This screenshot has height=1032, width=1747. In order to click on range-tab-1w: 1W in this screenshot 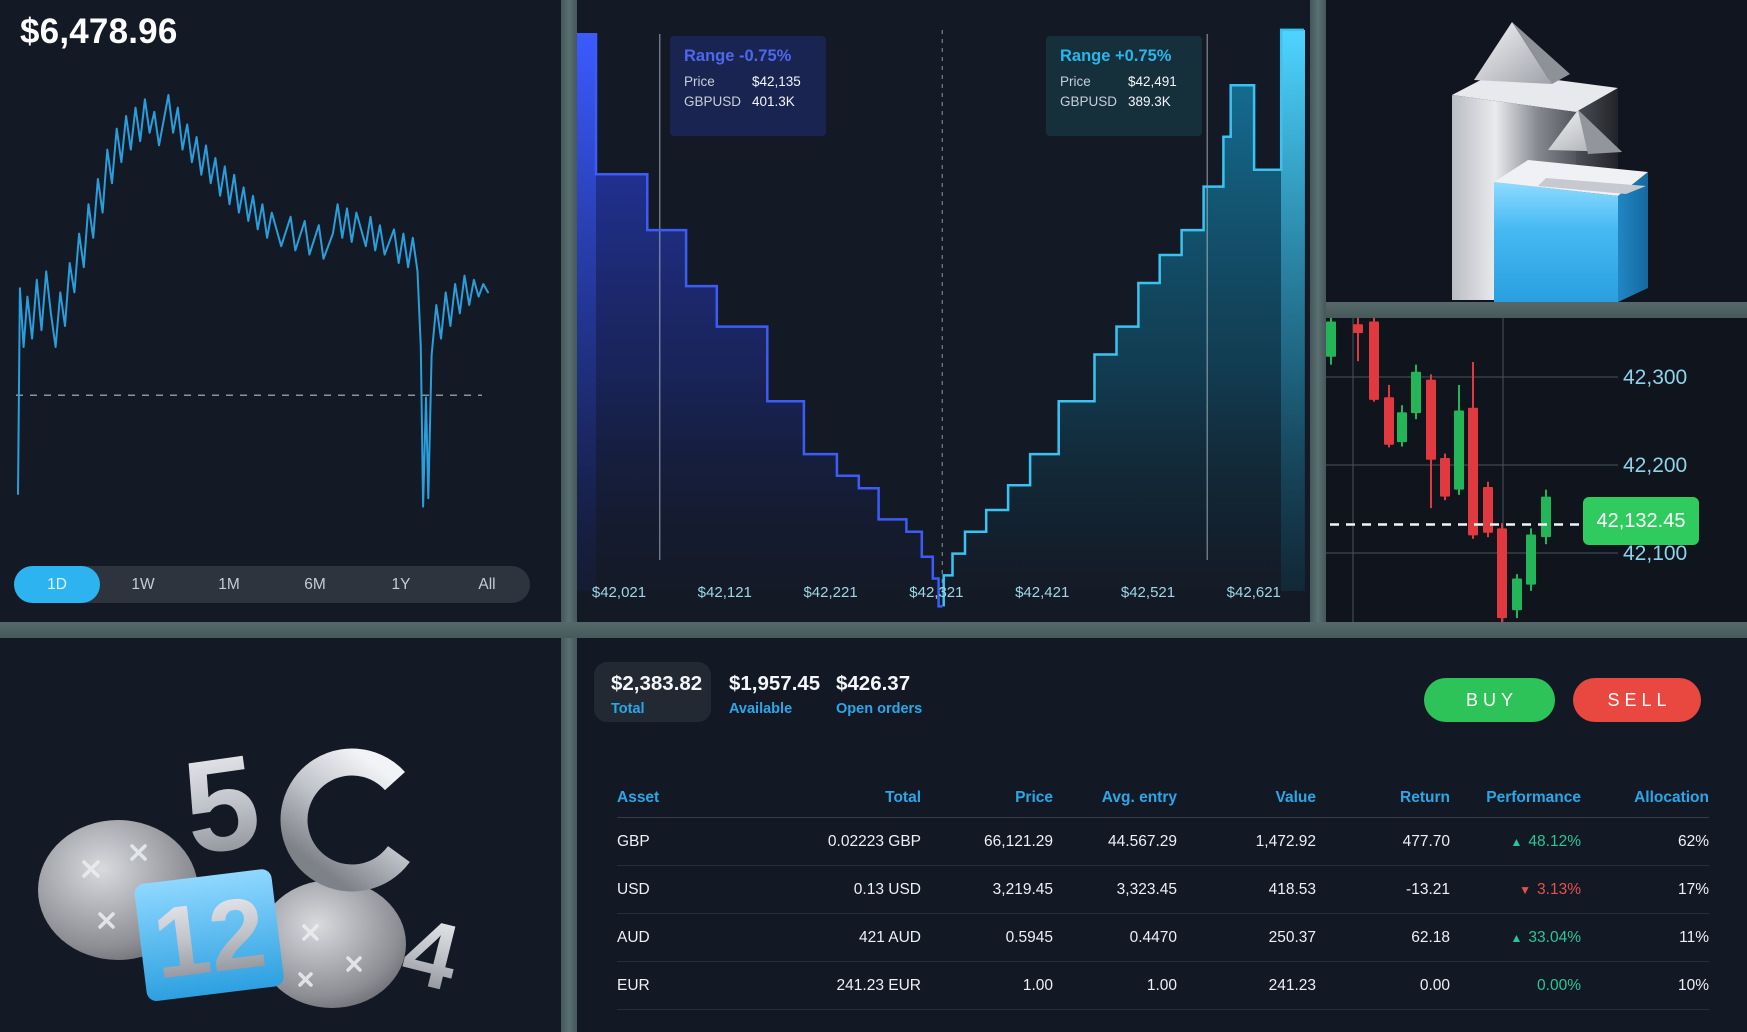, I will do `click(143, 584)`.